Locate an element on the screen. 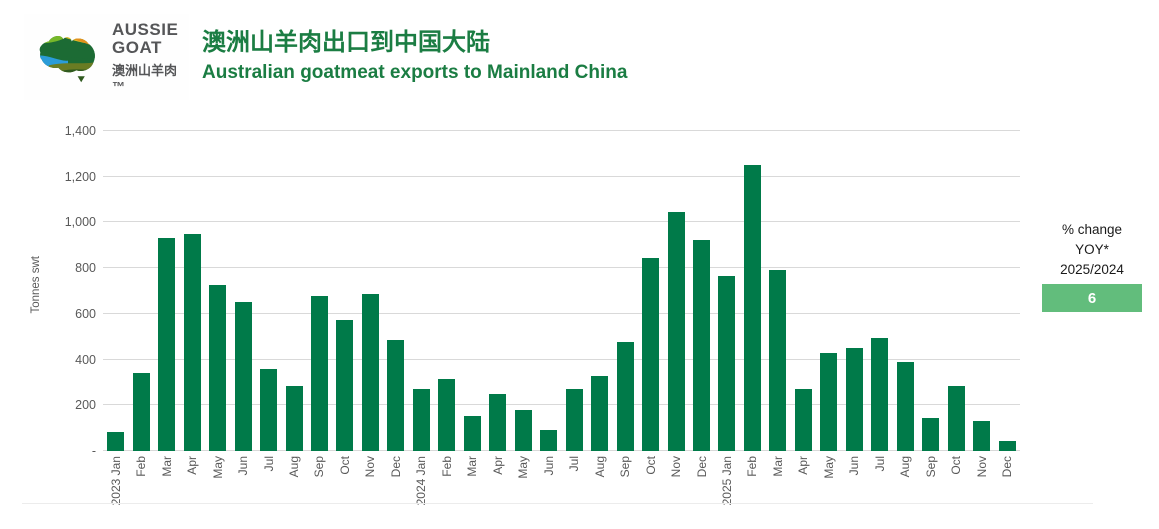 This screenshot has width=1159, height=529. x-tick-label: 2024 Jan is located at coordinates (421, 481).